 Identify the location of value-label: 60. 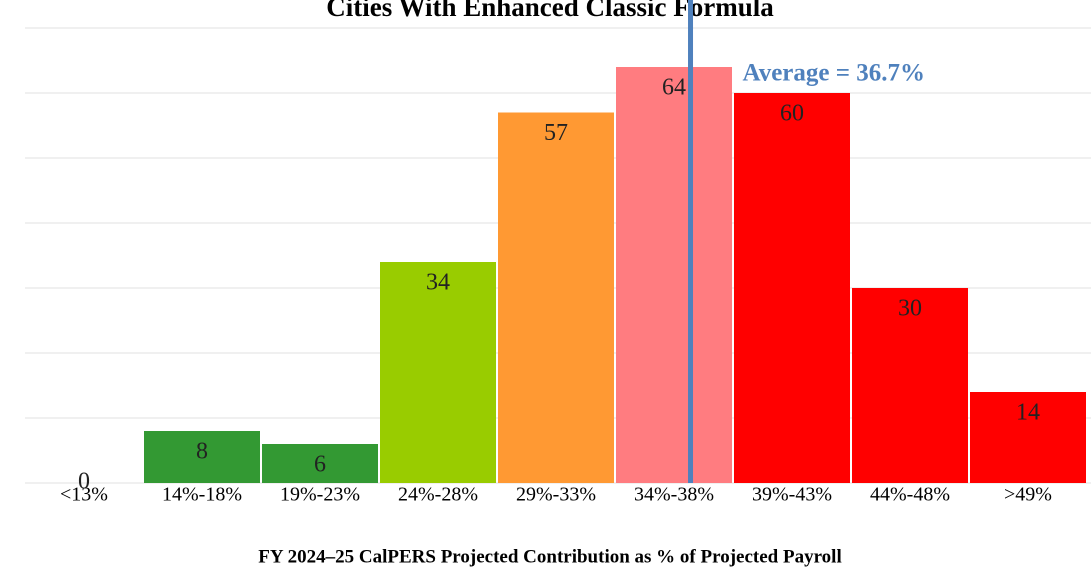
(792, 114).